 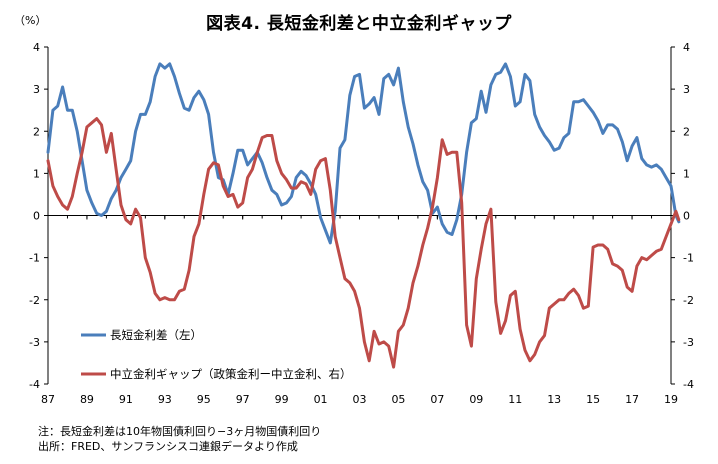 I want to click on y-tick-label-left: 3, so click(x=36, y=89).